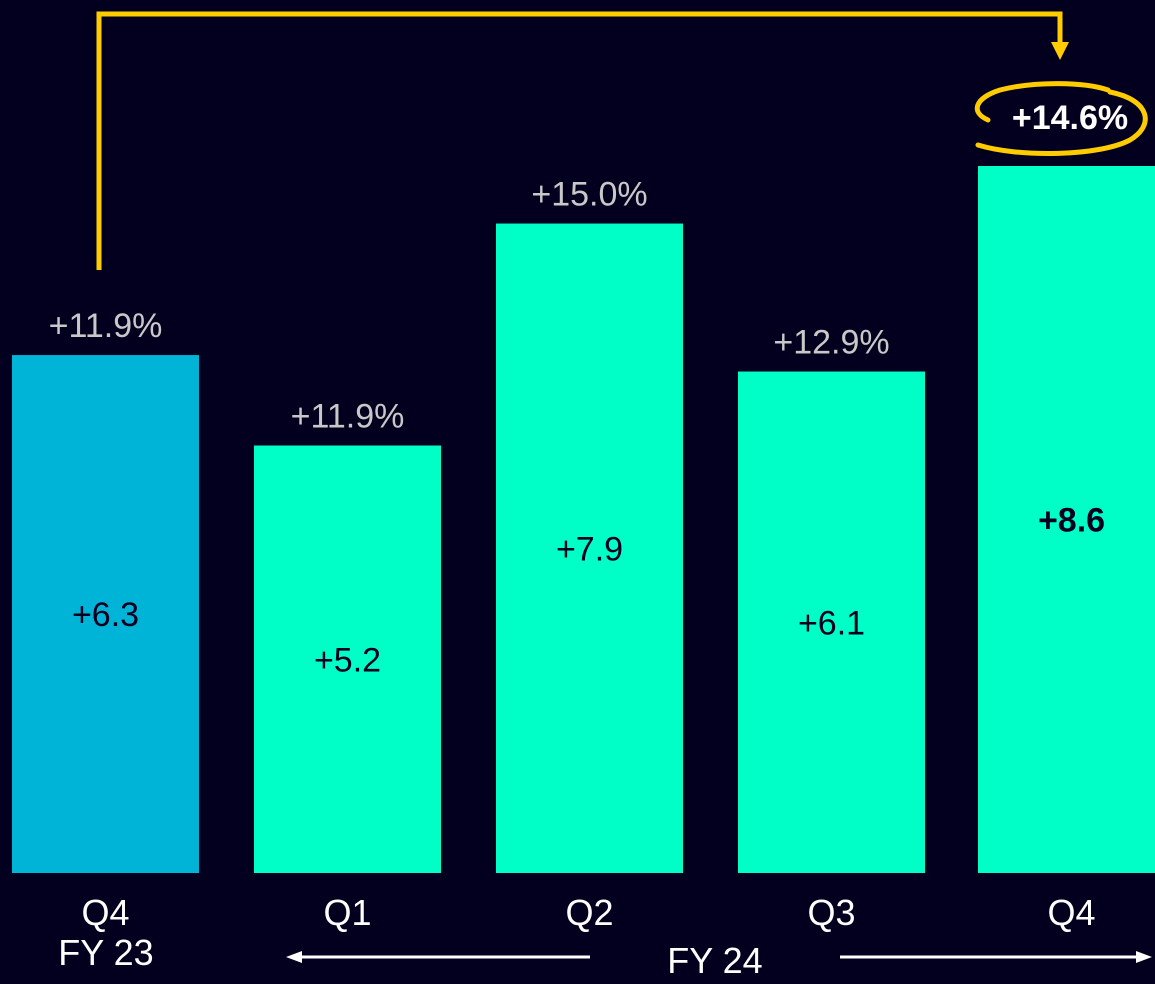 The width and height of the screenshot is (1155, 984). What do you see at coordinates (1071, 521) in the screenshot?
I see `bar-value-label-5: +8.6` at bounding box center [1071, 521].